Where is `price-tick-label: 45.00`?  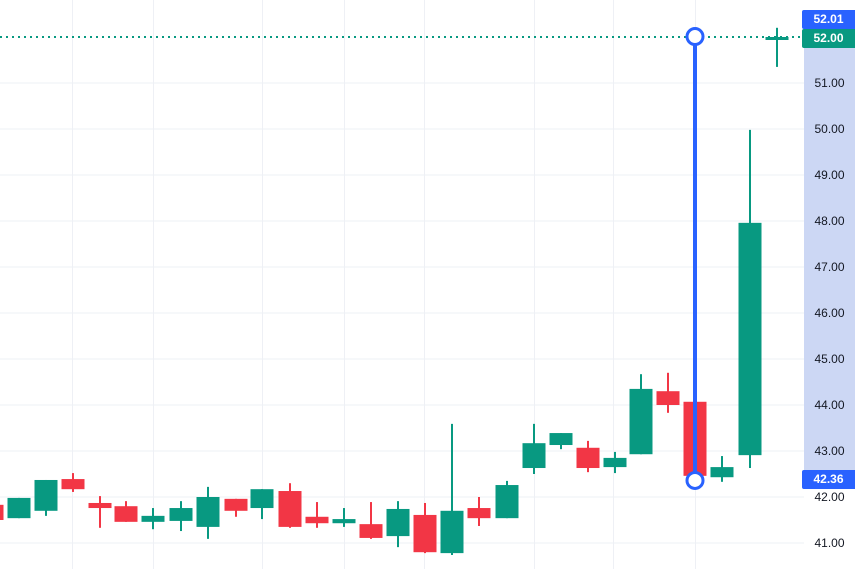
price-tick-label: 45.00 is located at coordinates (829, 359).